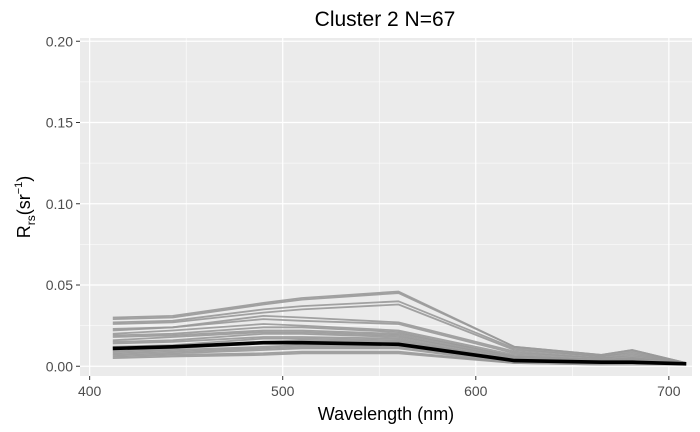 Image resolution: width=700 pixels, height=432 pixels. I want to click on chart-title: Cluster 2 N=67, so click(385, 19).